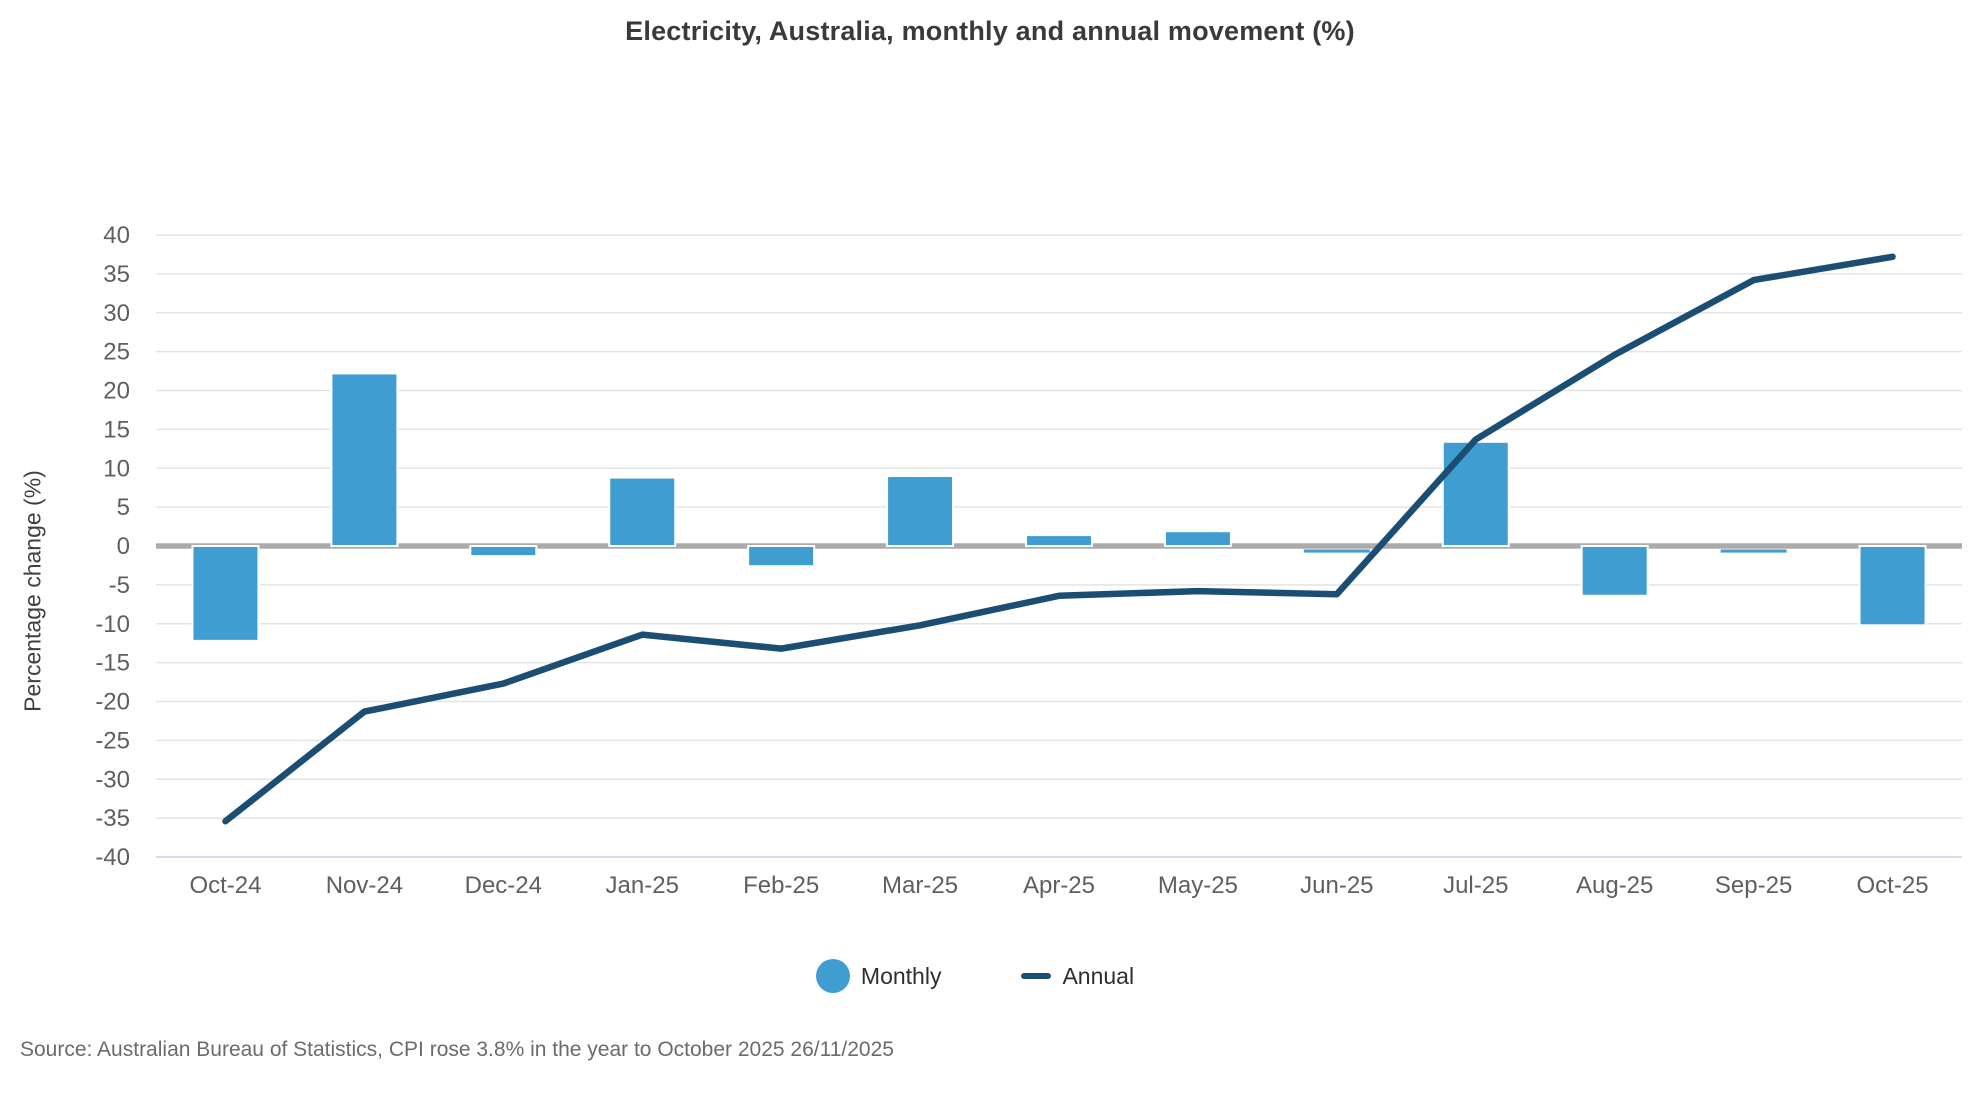  What do you see at coordinates (119, 585) in the screenshot?
I see `y-tick-label: -5` at bounding box center [119, 585].